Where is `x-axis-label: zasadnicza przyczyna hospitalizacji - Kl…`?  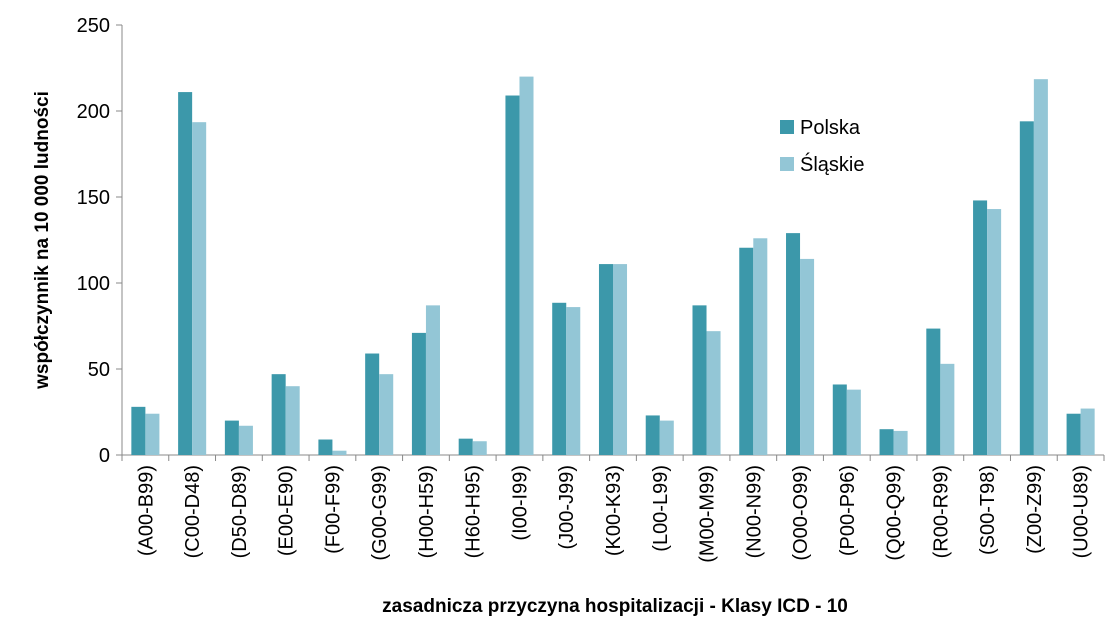
x-axis-label: zasadnicza przyczyna hospitalizacji - Kl… is located at coordinates (615, 606).